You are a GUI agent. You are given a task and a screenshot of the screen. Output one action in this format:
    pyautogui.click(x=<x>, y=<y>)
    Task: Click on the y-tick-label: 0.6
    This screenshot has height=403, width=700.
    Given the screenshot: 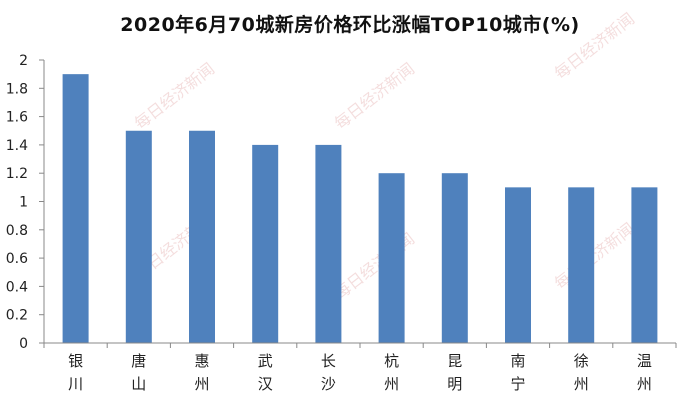 What is the action you would take?
    pyautogui.click(x=17, y=259)
    